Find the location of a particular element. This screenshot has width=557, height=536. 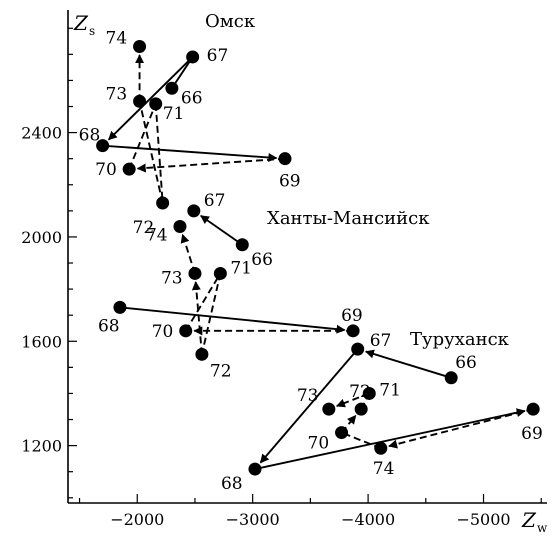

y-tick-label: 2000 is located at coordinates (41, 237).